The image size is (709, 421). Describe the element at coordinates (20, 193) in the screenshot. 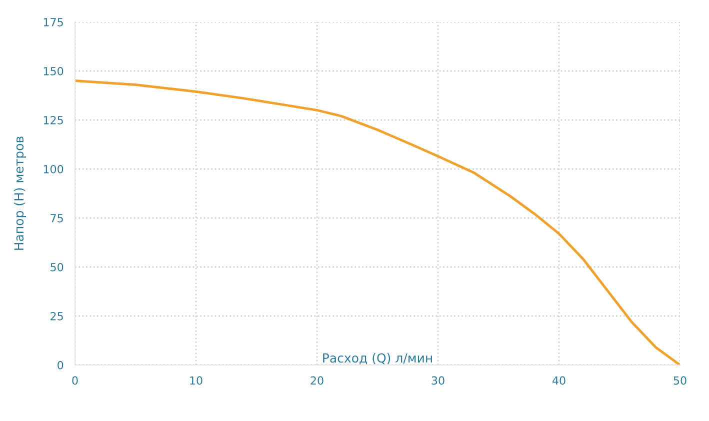

I see `y-axis-title: Напор (H) метров` at that location.